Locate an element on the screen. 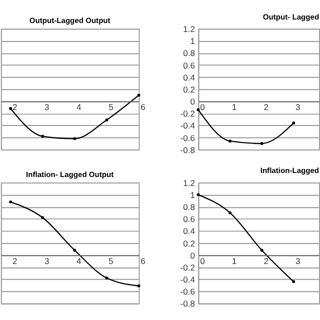  chart-title: Output-Lagged Output is located at coordinates (70, 21).